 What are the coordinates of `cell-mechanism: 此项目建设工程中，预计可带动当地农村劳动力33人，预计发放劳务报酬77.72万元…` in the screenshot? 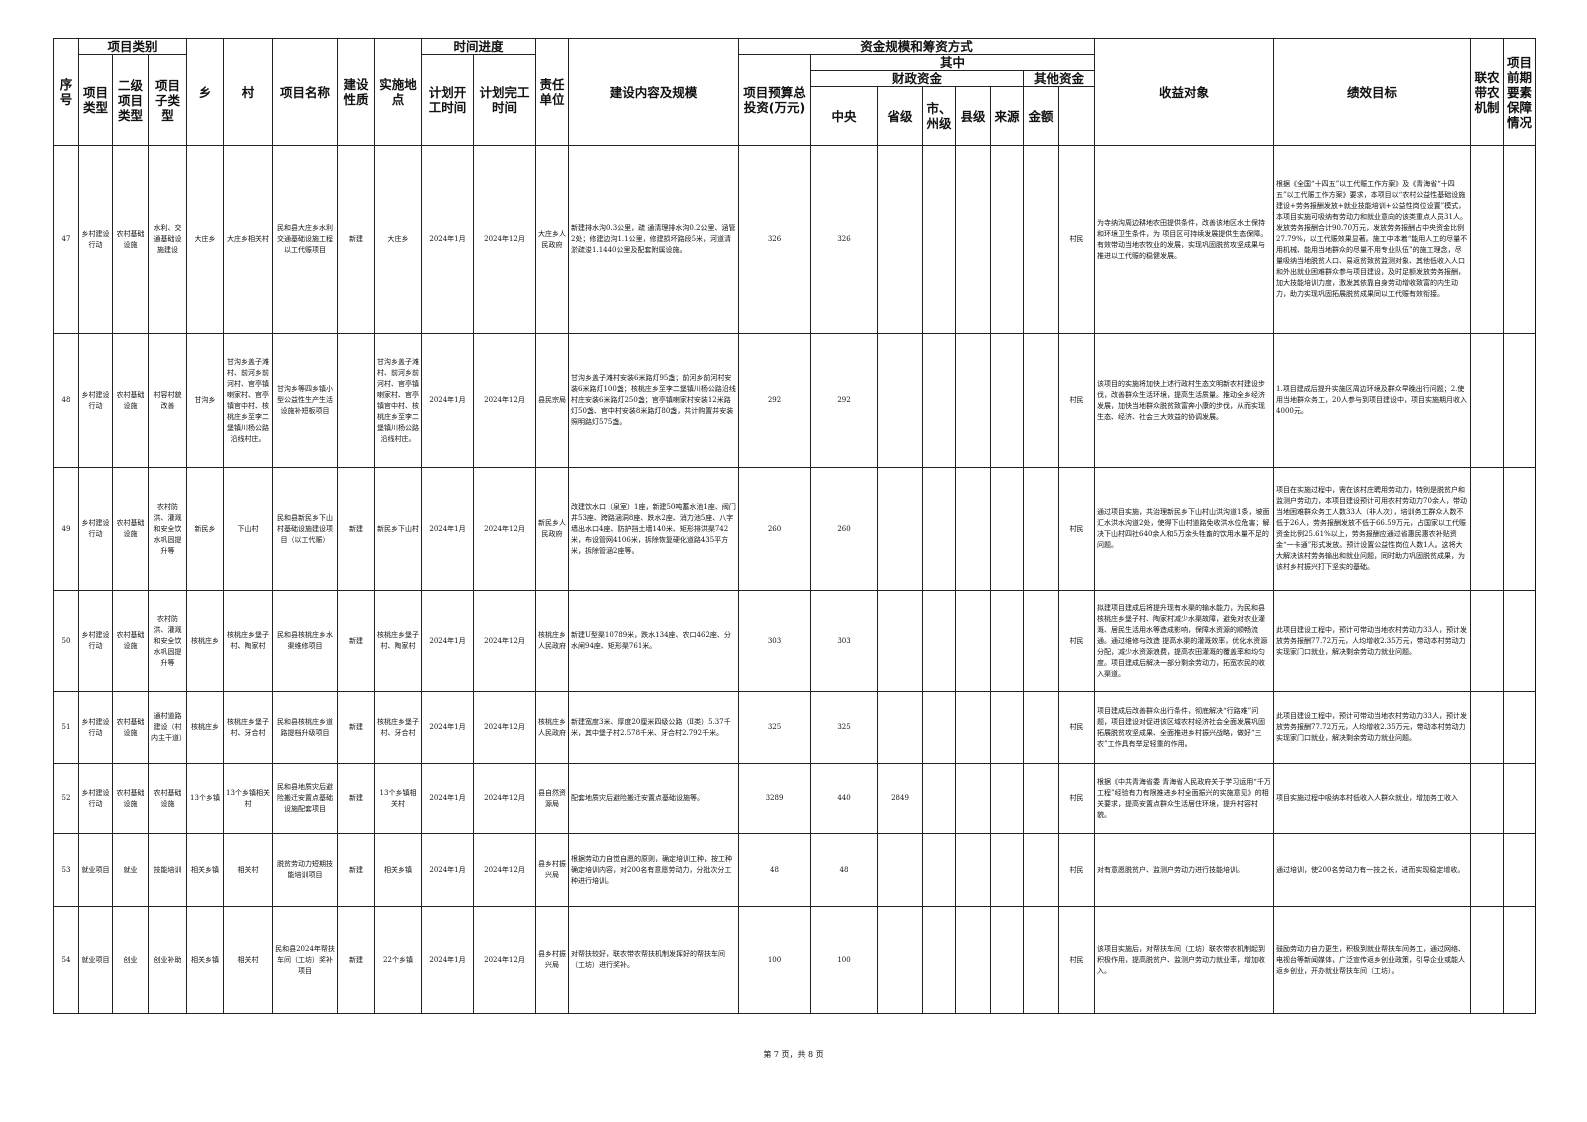 It's located at (1372, 727).